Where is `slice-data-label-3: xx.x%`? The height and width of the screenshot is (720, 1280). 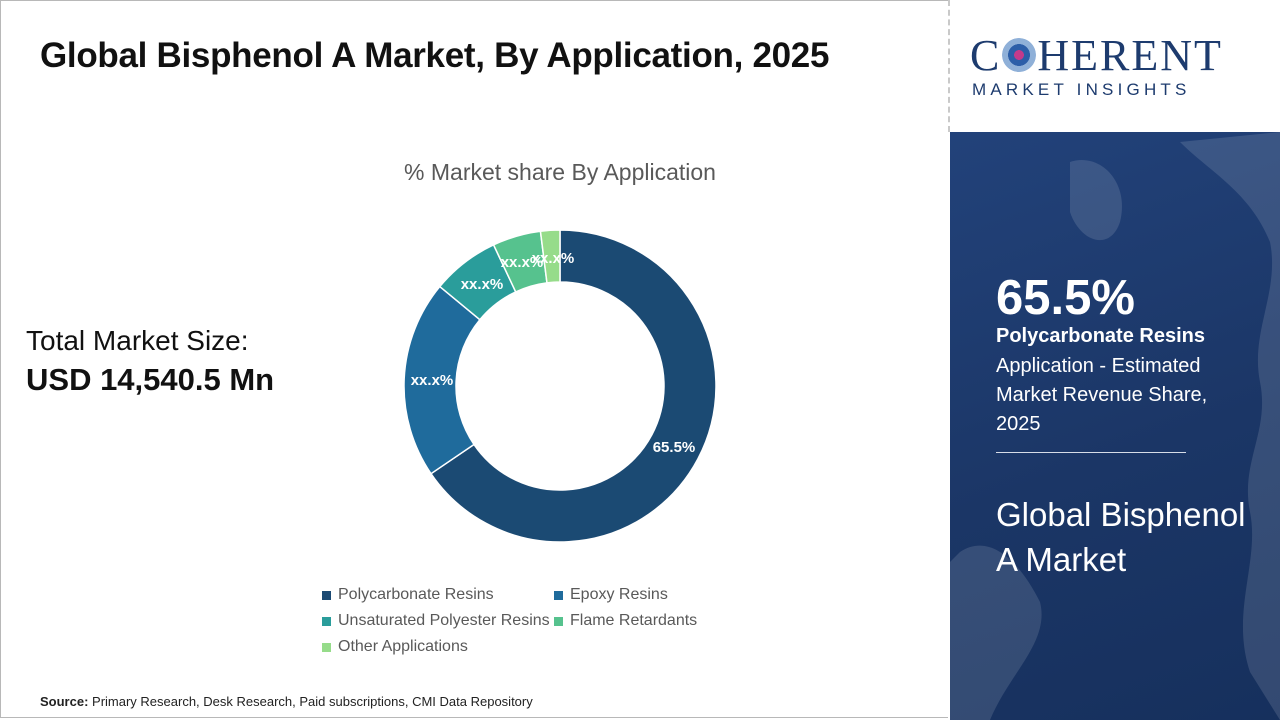 slice-data-label-3: xx.x% is located at coordinates (482, 284).